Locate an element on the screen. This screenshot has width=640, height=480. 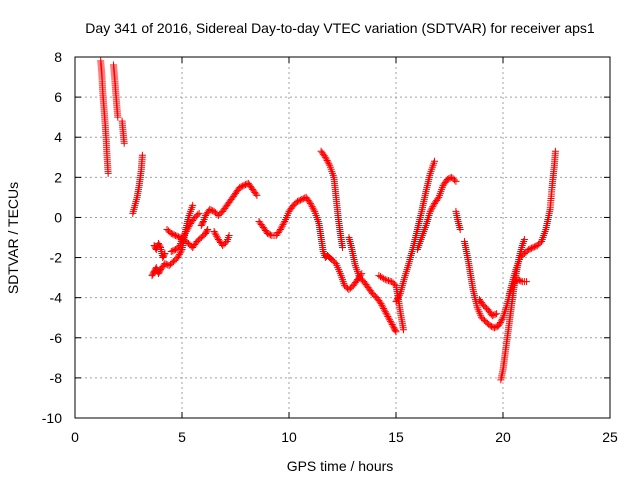
y-tick-labels: -10 -8 -6 -4 -2 0 2 4 6 8 is located at coordinates (52, 237).